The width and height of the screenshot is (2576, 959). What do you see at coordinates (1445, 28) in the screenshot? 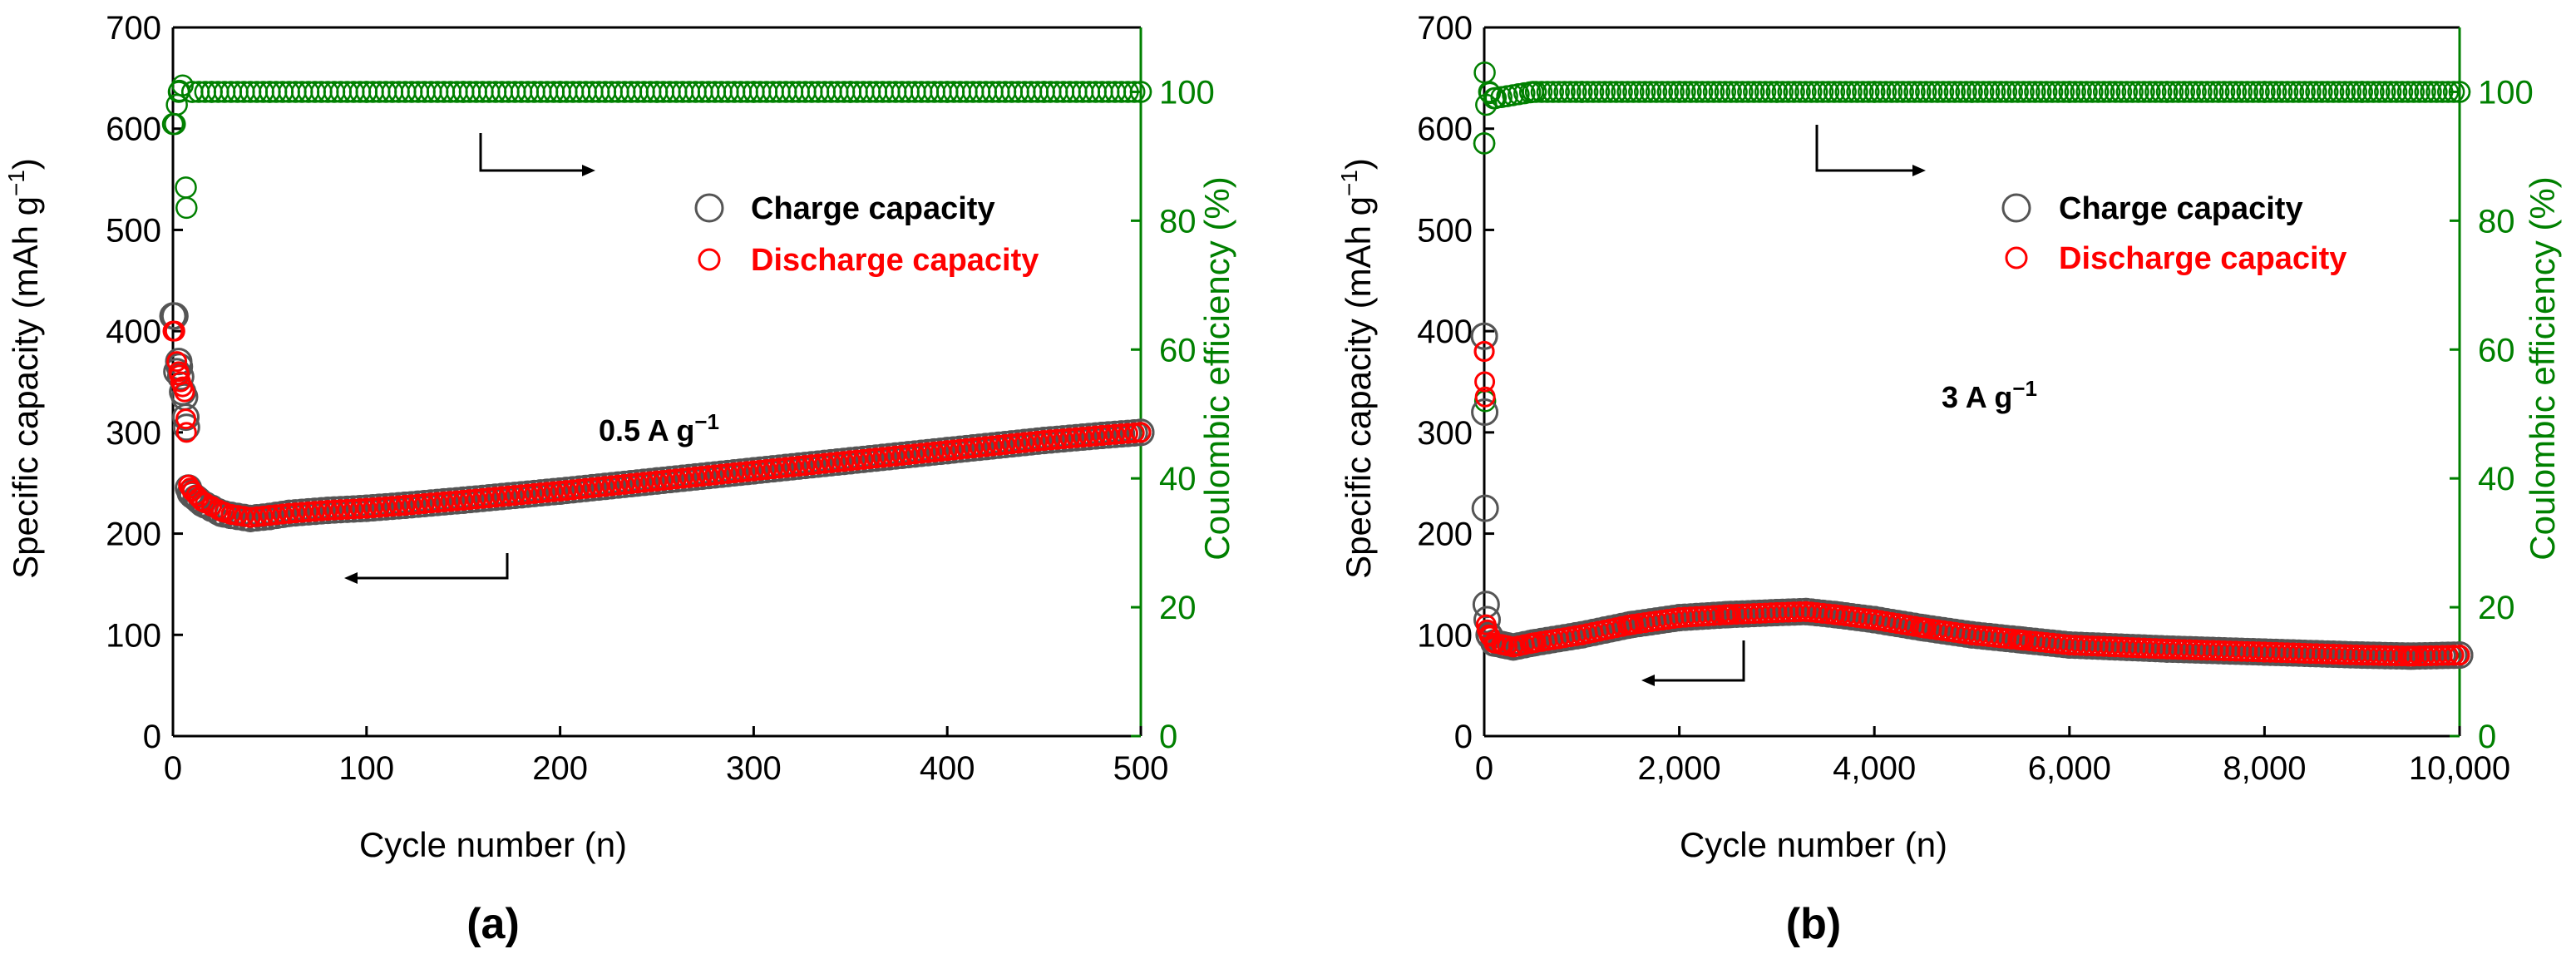
I see `panel-b-y-tick-label: 700` at bounding box center [1445, 28].